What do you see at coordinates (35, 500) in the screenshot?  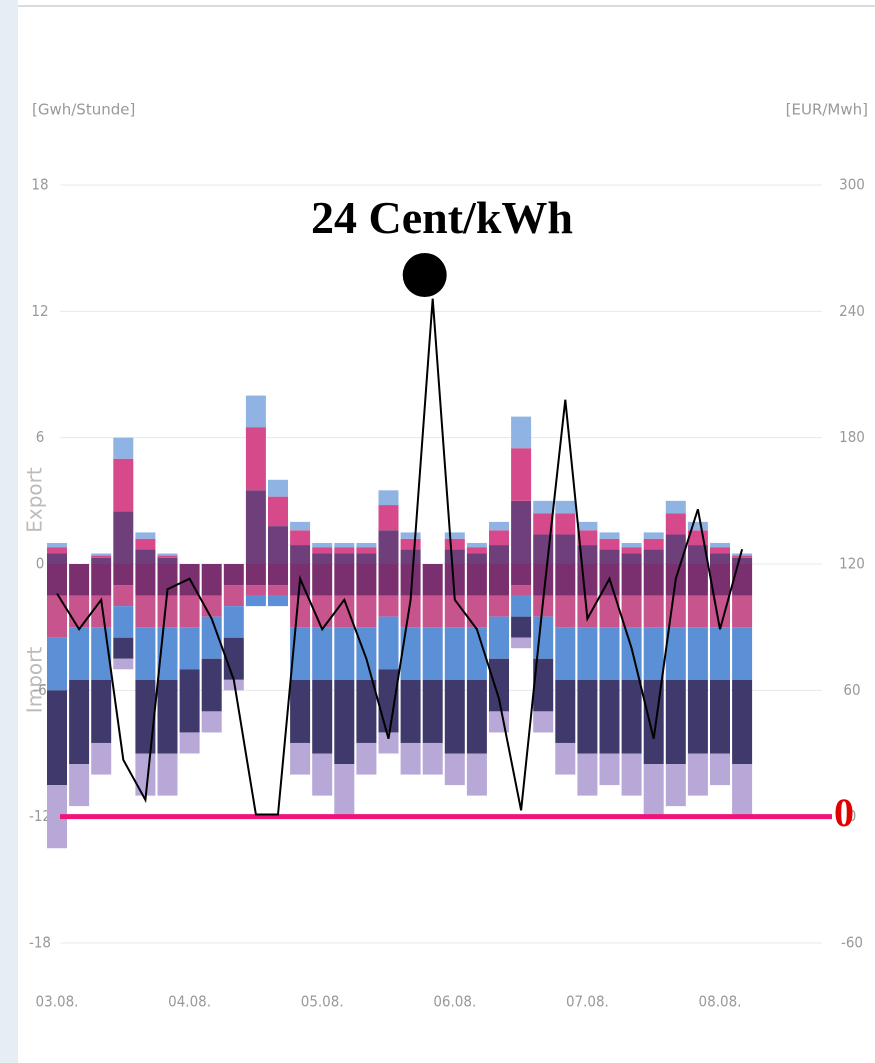 I see `export-label: Export` at bounding box center [35, 500].